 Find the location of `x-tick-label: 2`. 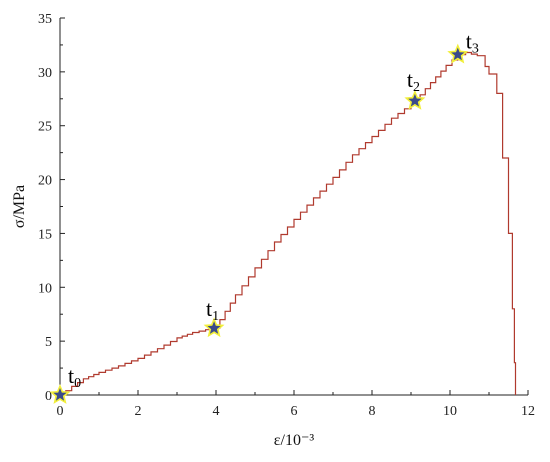

x-tick-label: 2 is located at coordinates (138, 411).